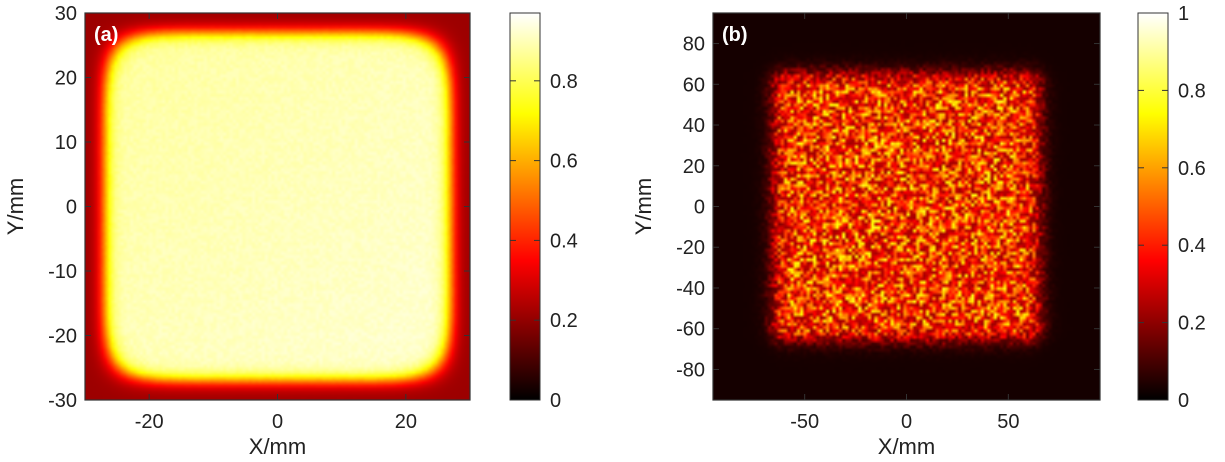  I want to click on y-tick-label: -40, so click(690, 289).